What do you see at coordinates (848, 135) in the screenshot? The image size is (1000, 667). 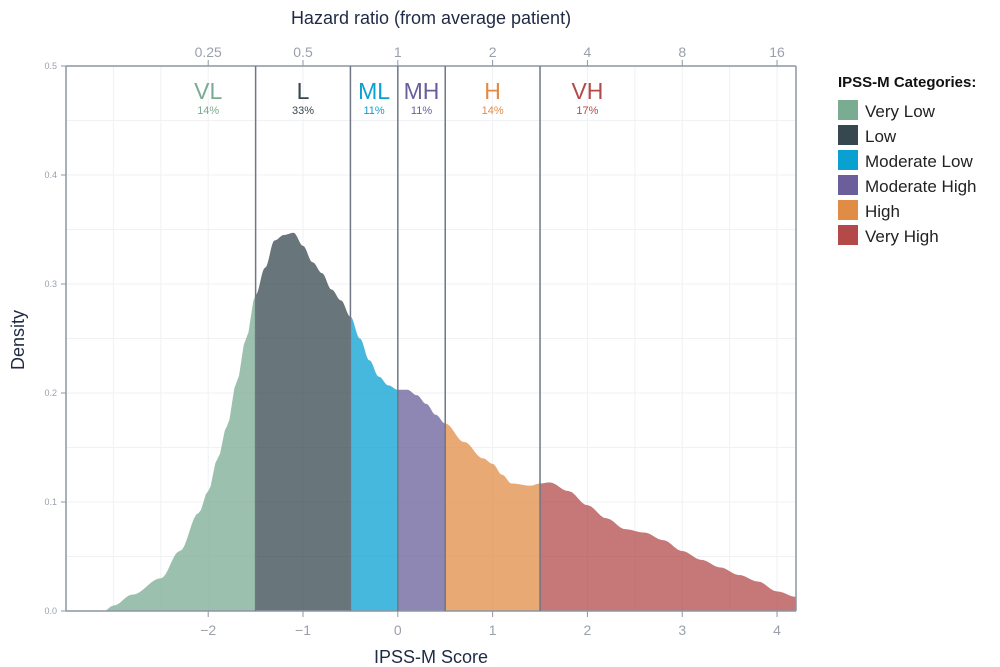 I see `legend-swatch-l` at bounding box center [848, 135].